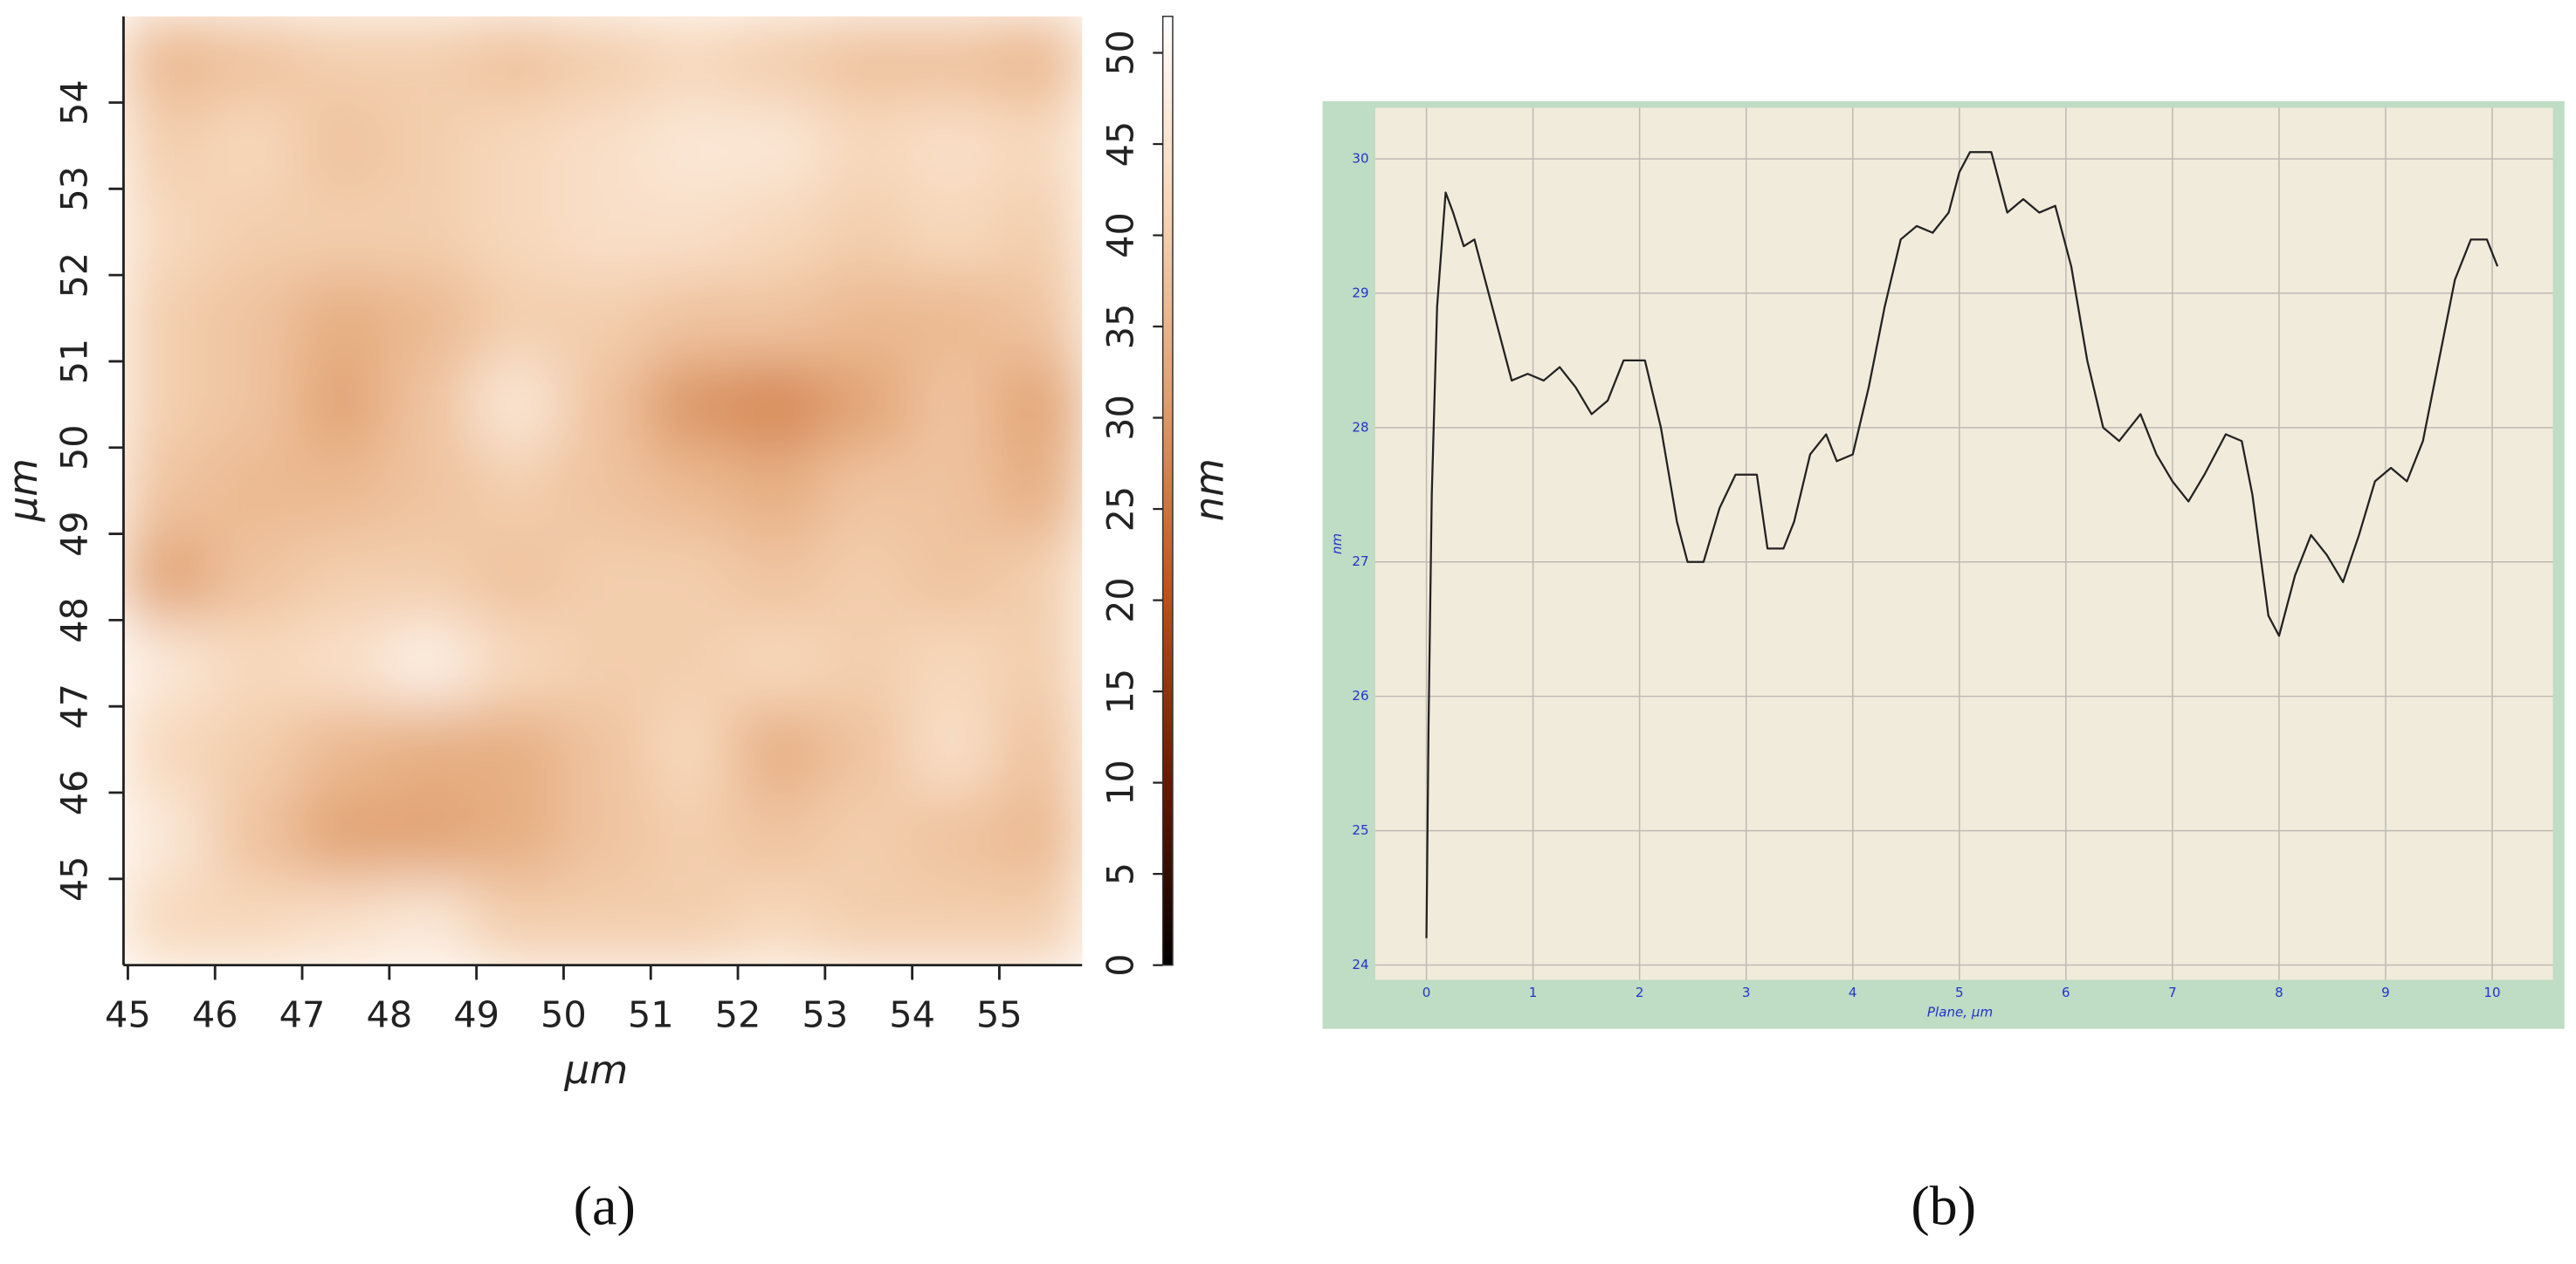 The image size is (2576, 1264). What do you see at coordinates (1943, 1206) in the screenshot?
I see `caption: (b)` at bounding box center [1943, 1206].